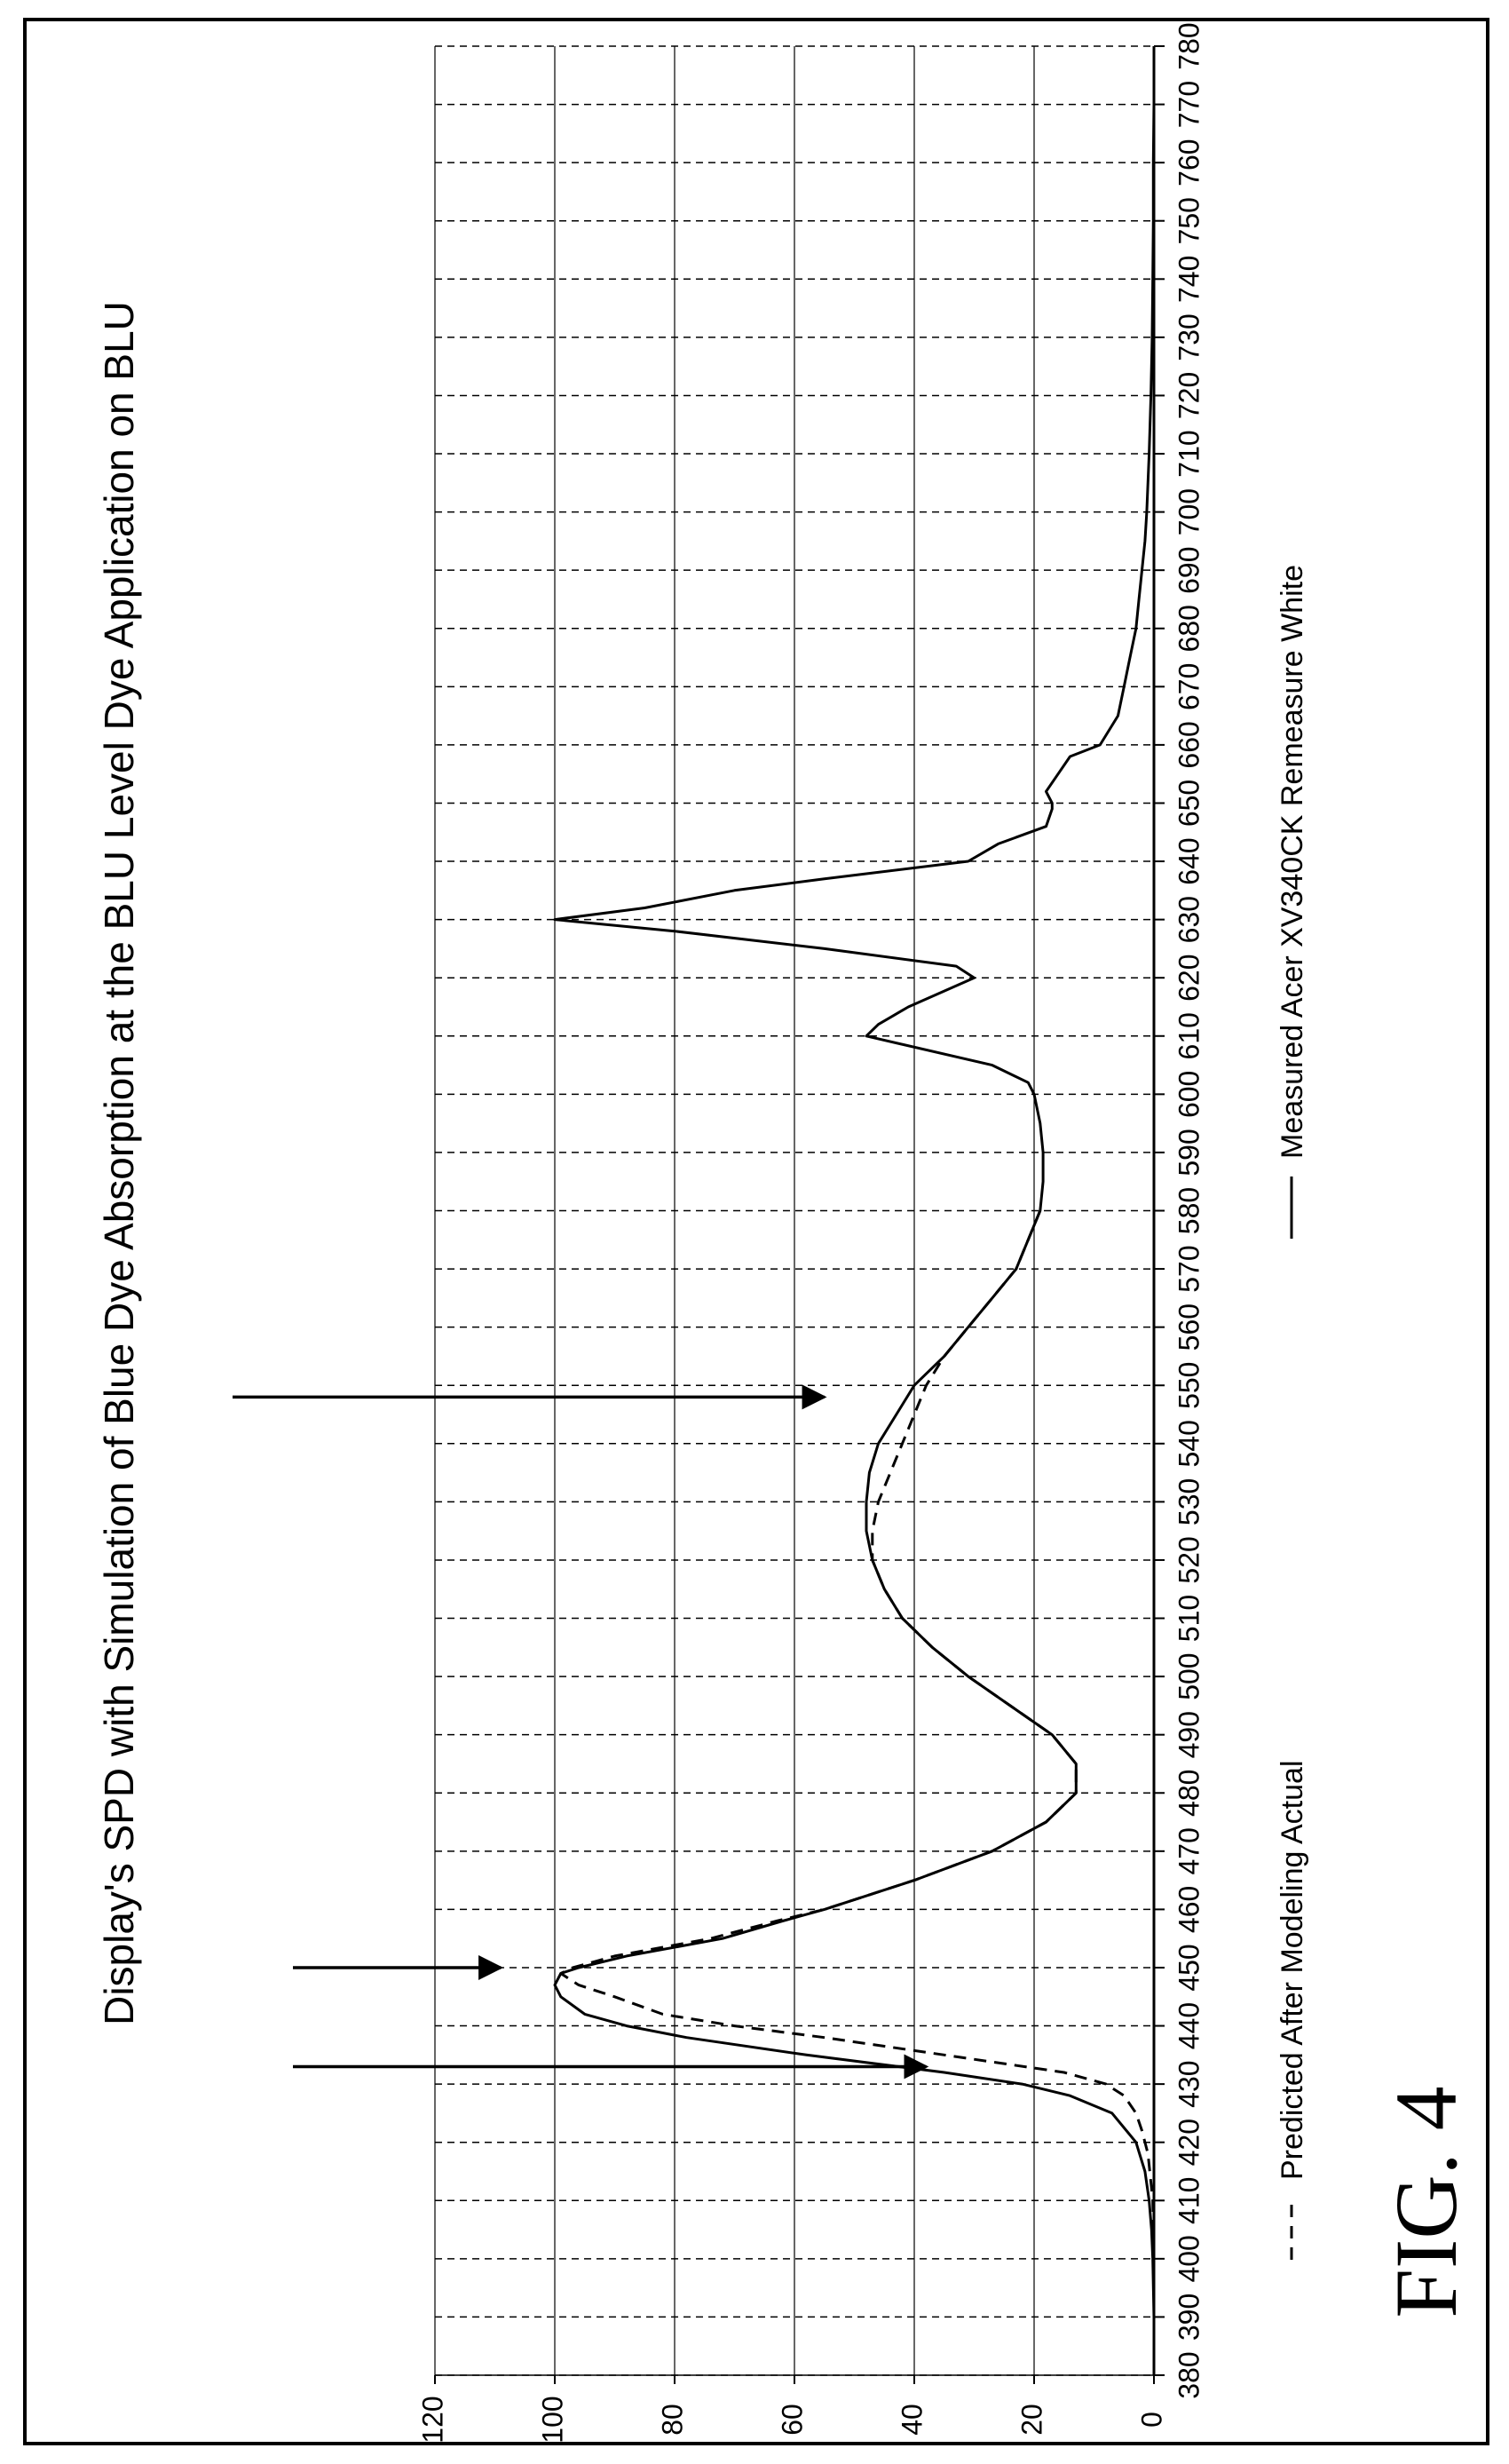 The image size is (1509, 2464). Describe the element at coordinates (1189, 512) in the screenshot. I see `x-tick-label-700: 700` at that location.